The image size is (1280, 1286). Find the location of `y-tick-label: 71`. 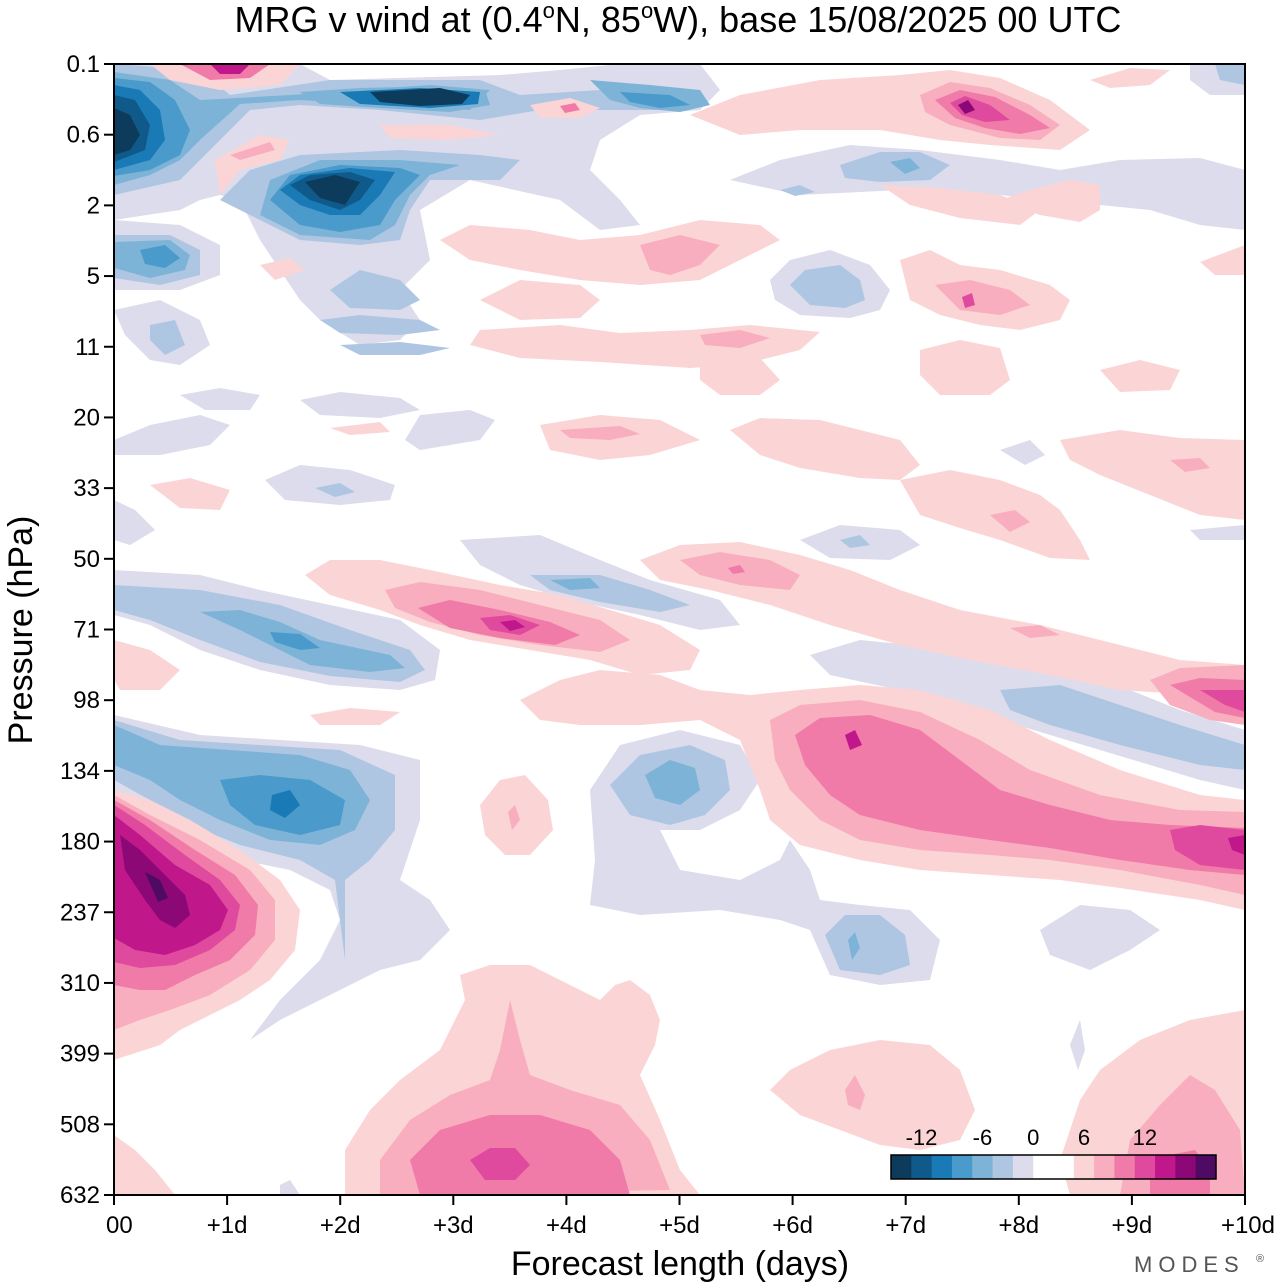

y-tick-label: 71 is located at coordinates (86, 630).